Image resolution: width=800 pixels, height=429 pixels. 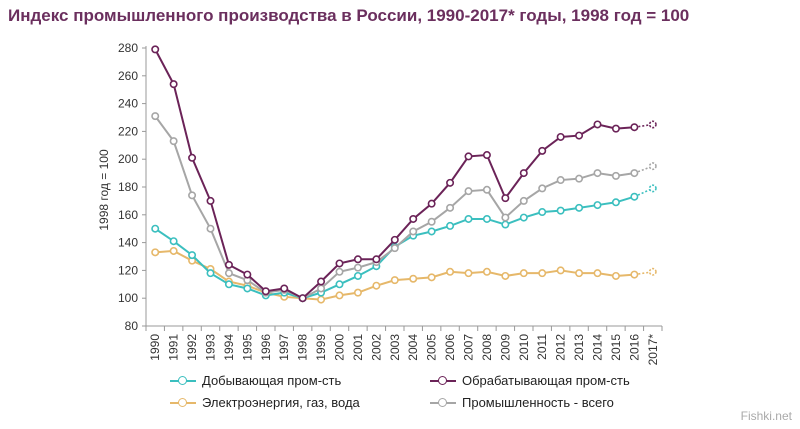 I want to click on x-tick-label: 2001, so click(x=358, y=347).